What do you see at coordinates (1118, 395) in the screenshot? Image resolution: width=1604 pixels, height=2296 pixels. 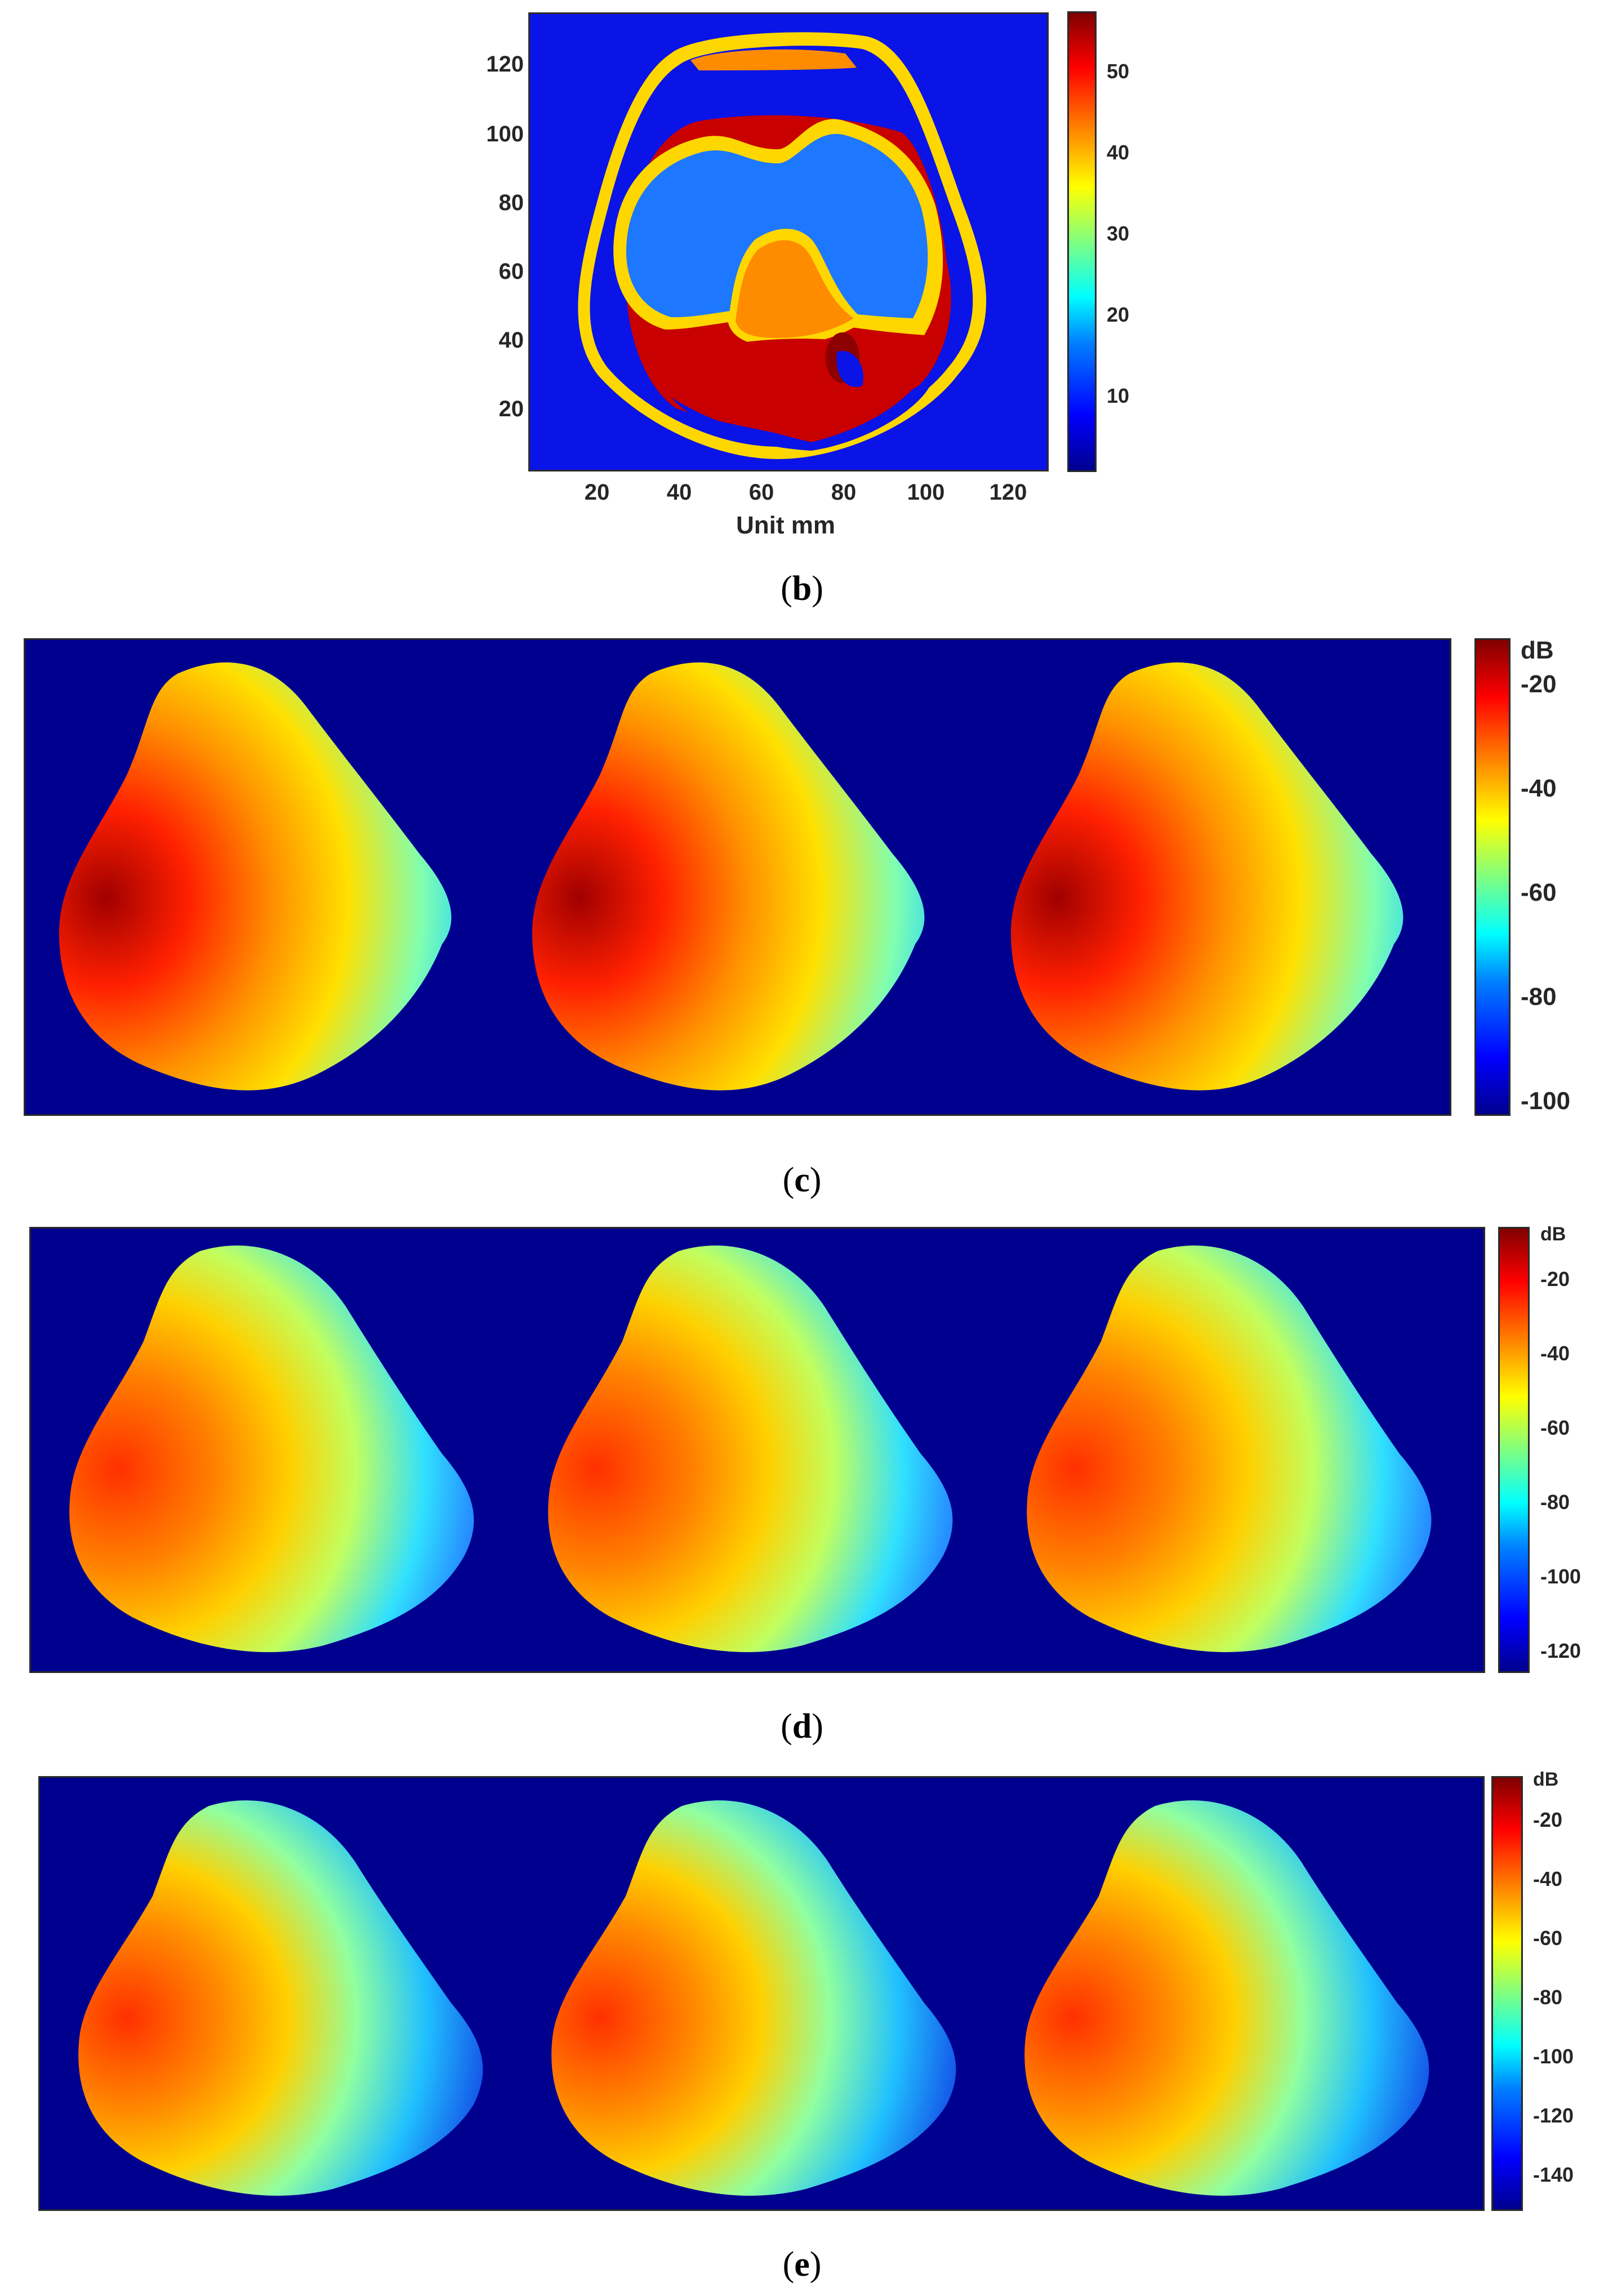 I see `colorbar-tick: 10` at bounding box center [1118, 395].